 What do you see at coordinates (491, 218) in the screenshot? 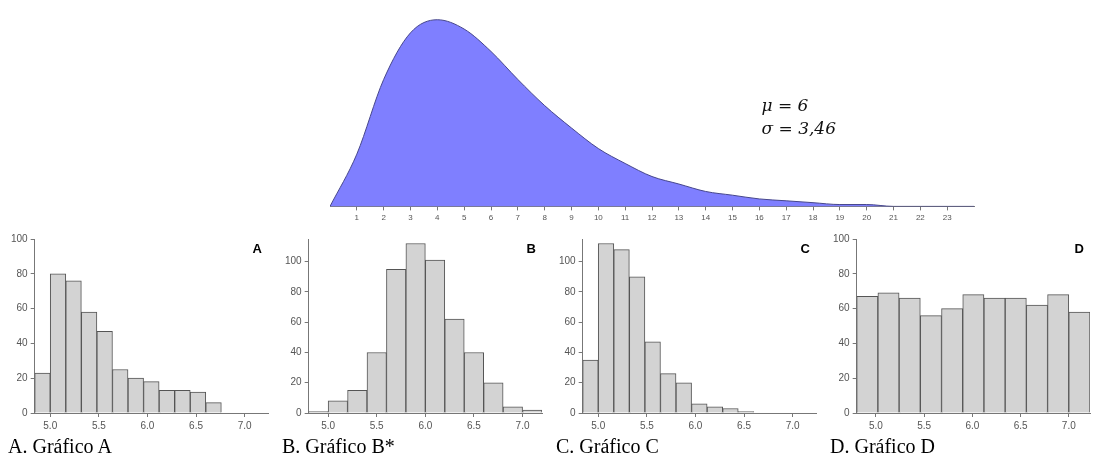
I see `x-tick-label: 6` at bounding box center [491, 218].